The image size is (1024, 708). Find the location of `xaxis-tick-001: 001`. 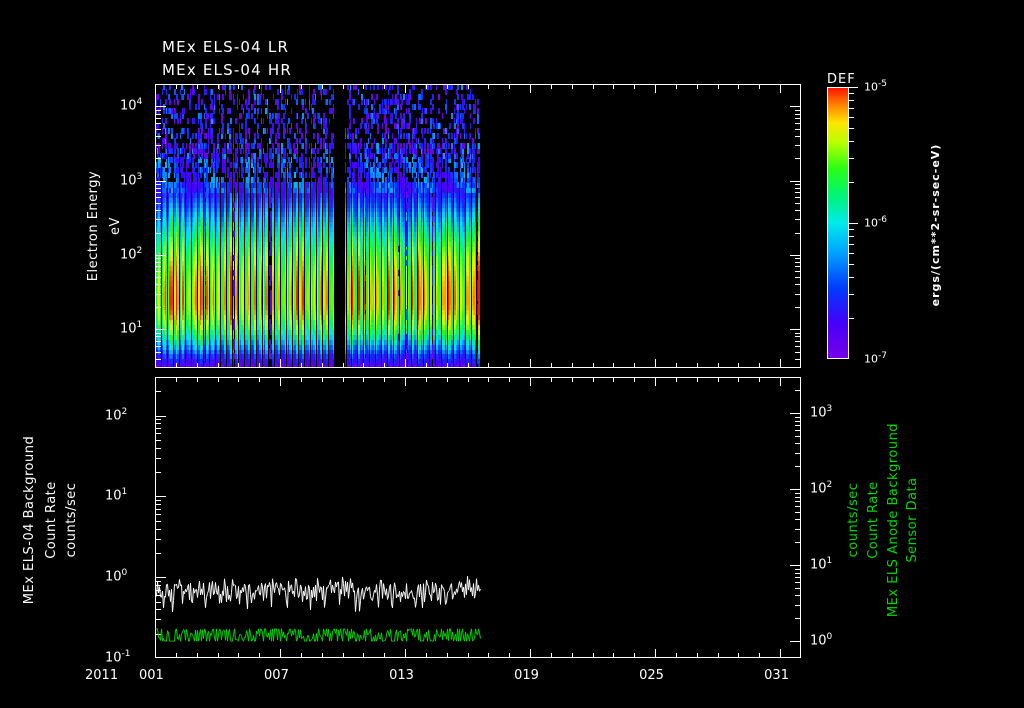

xaxis-tick-001: 001 is located at coordinates (151, 675).